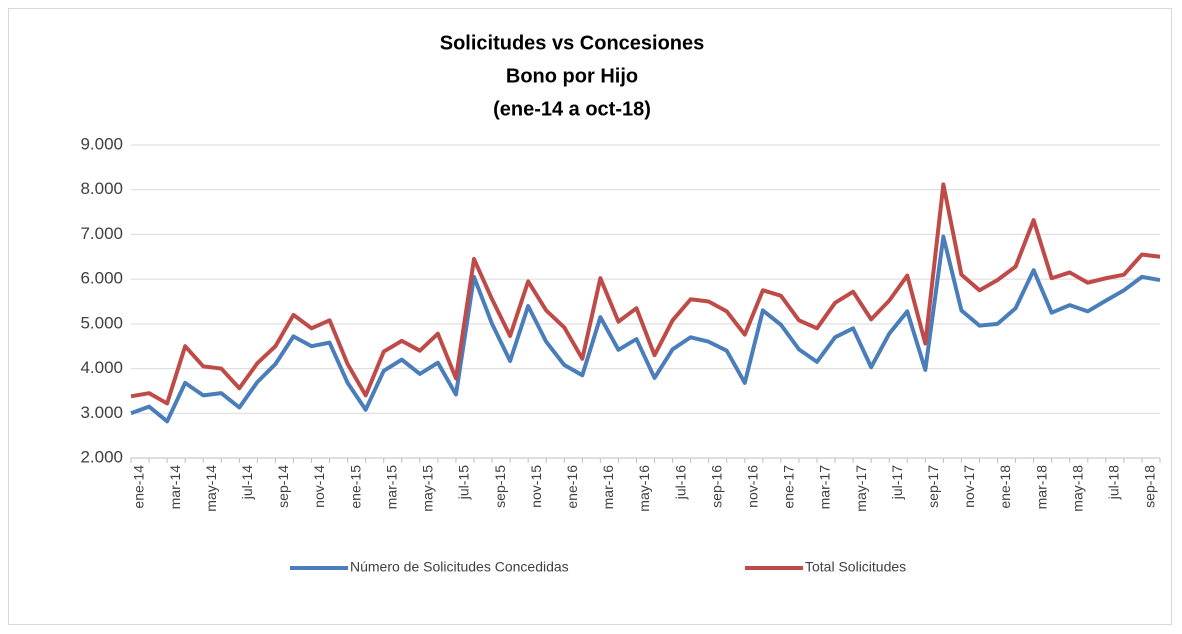 The height and width of the screenshot is (634, 1182). I want to click on x-tick-label: ene-17, so click(789, 487).